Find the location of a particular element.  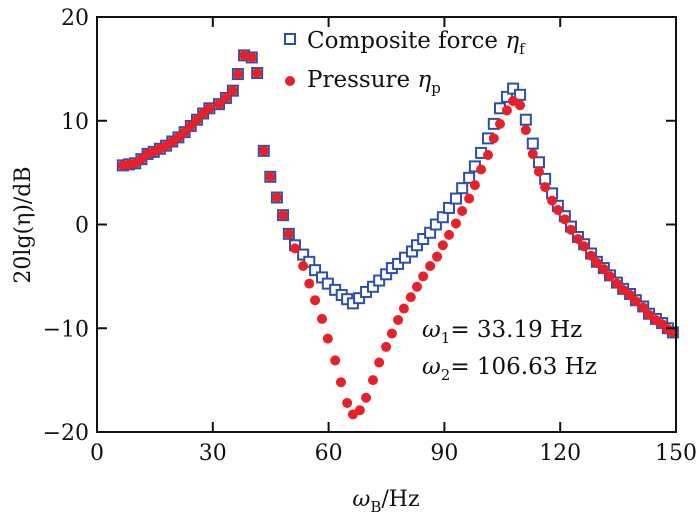

y-tick-label: 0 is located at coordinates (82, 226).